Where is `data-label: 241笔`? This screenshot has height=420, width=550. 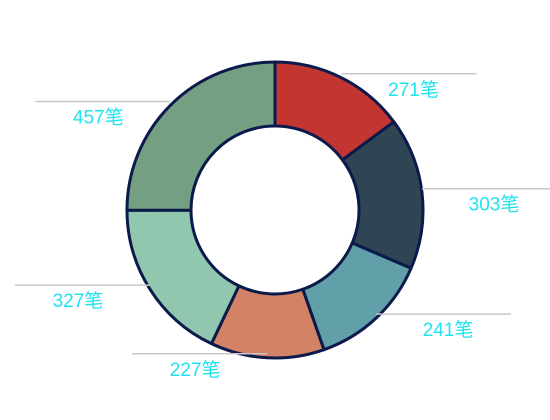
data-label: 241笔 is located at coordinates (448, 330).